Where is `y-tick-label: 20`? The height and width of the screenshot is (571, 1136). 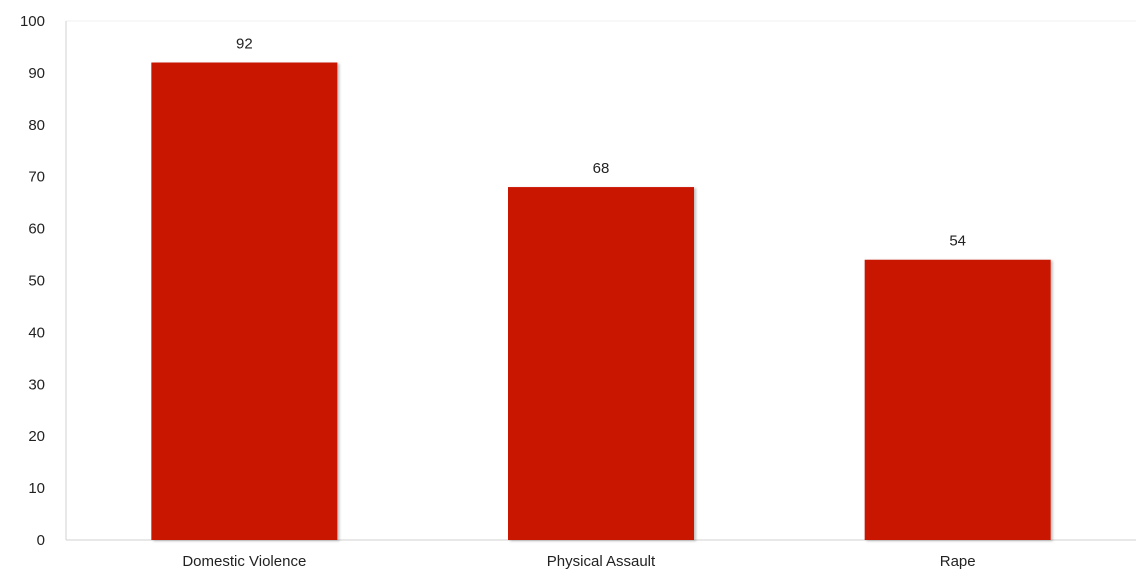
y-tick-label: 20 is located at coordinates (36, 436).